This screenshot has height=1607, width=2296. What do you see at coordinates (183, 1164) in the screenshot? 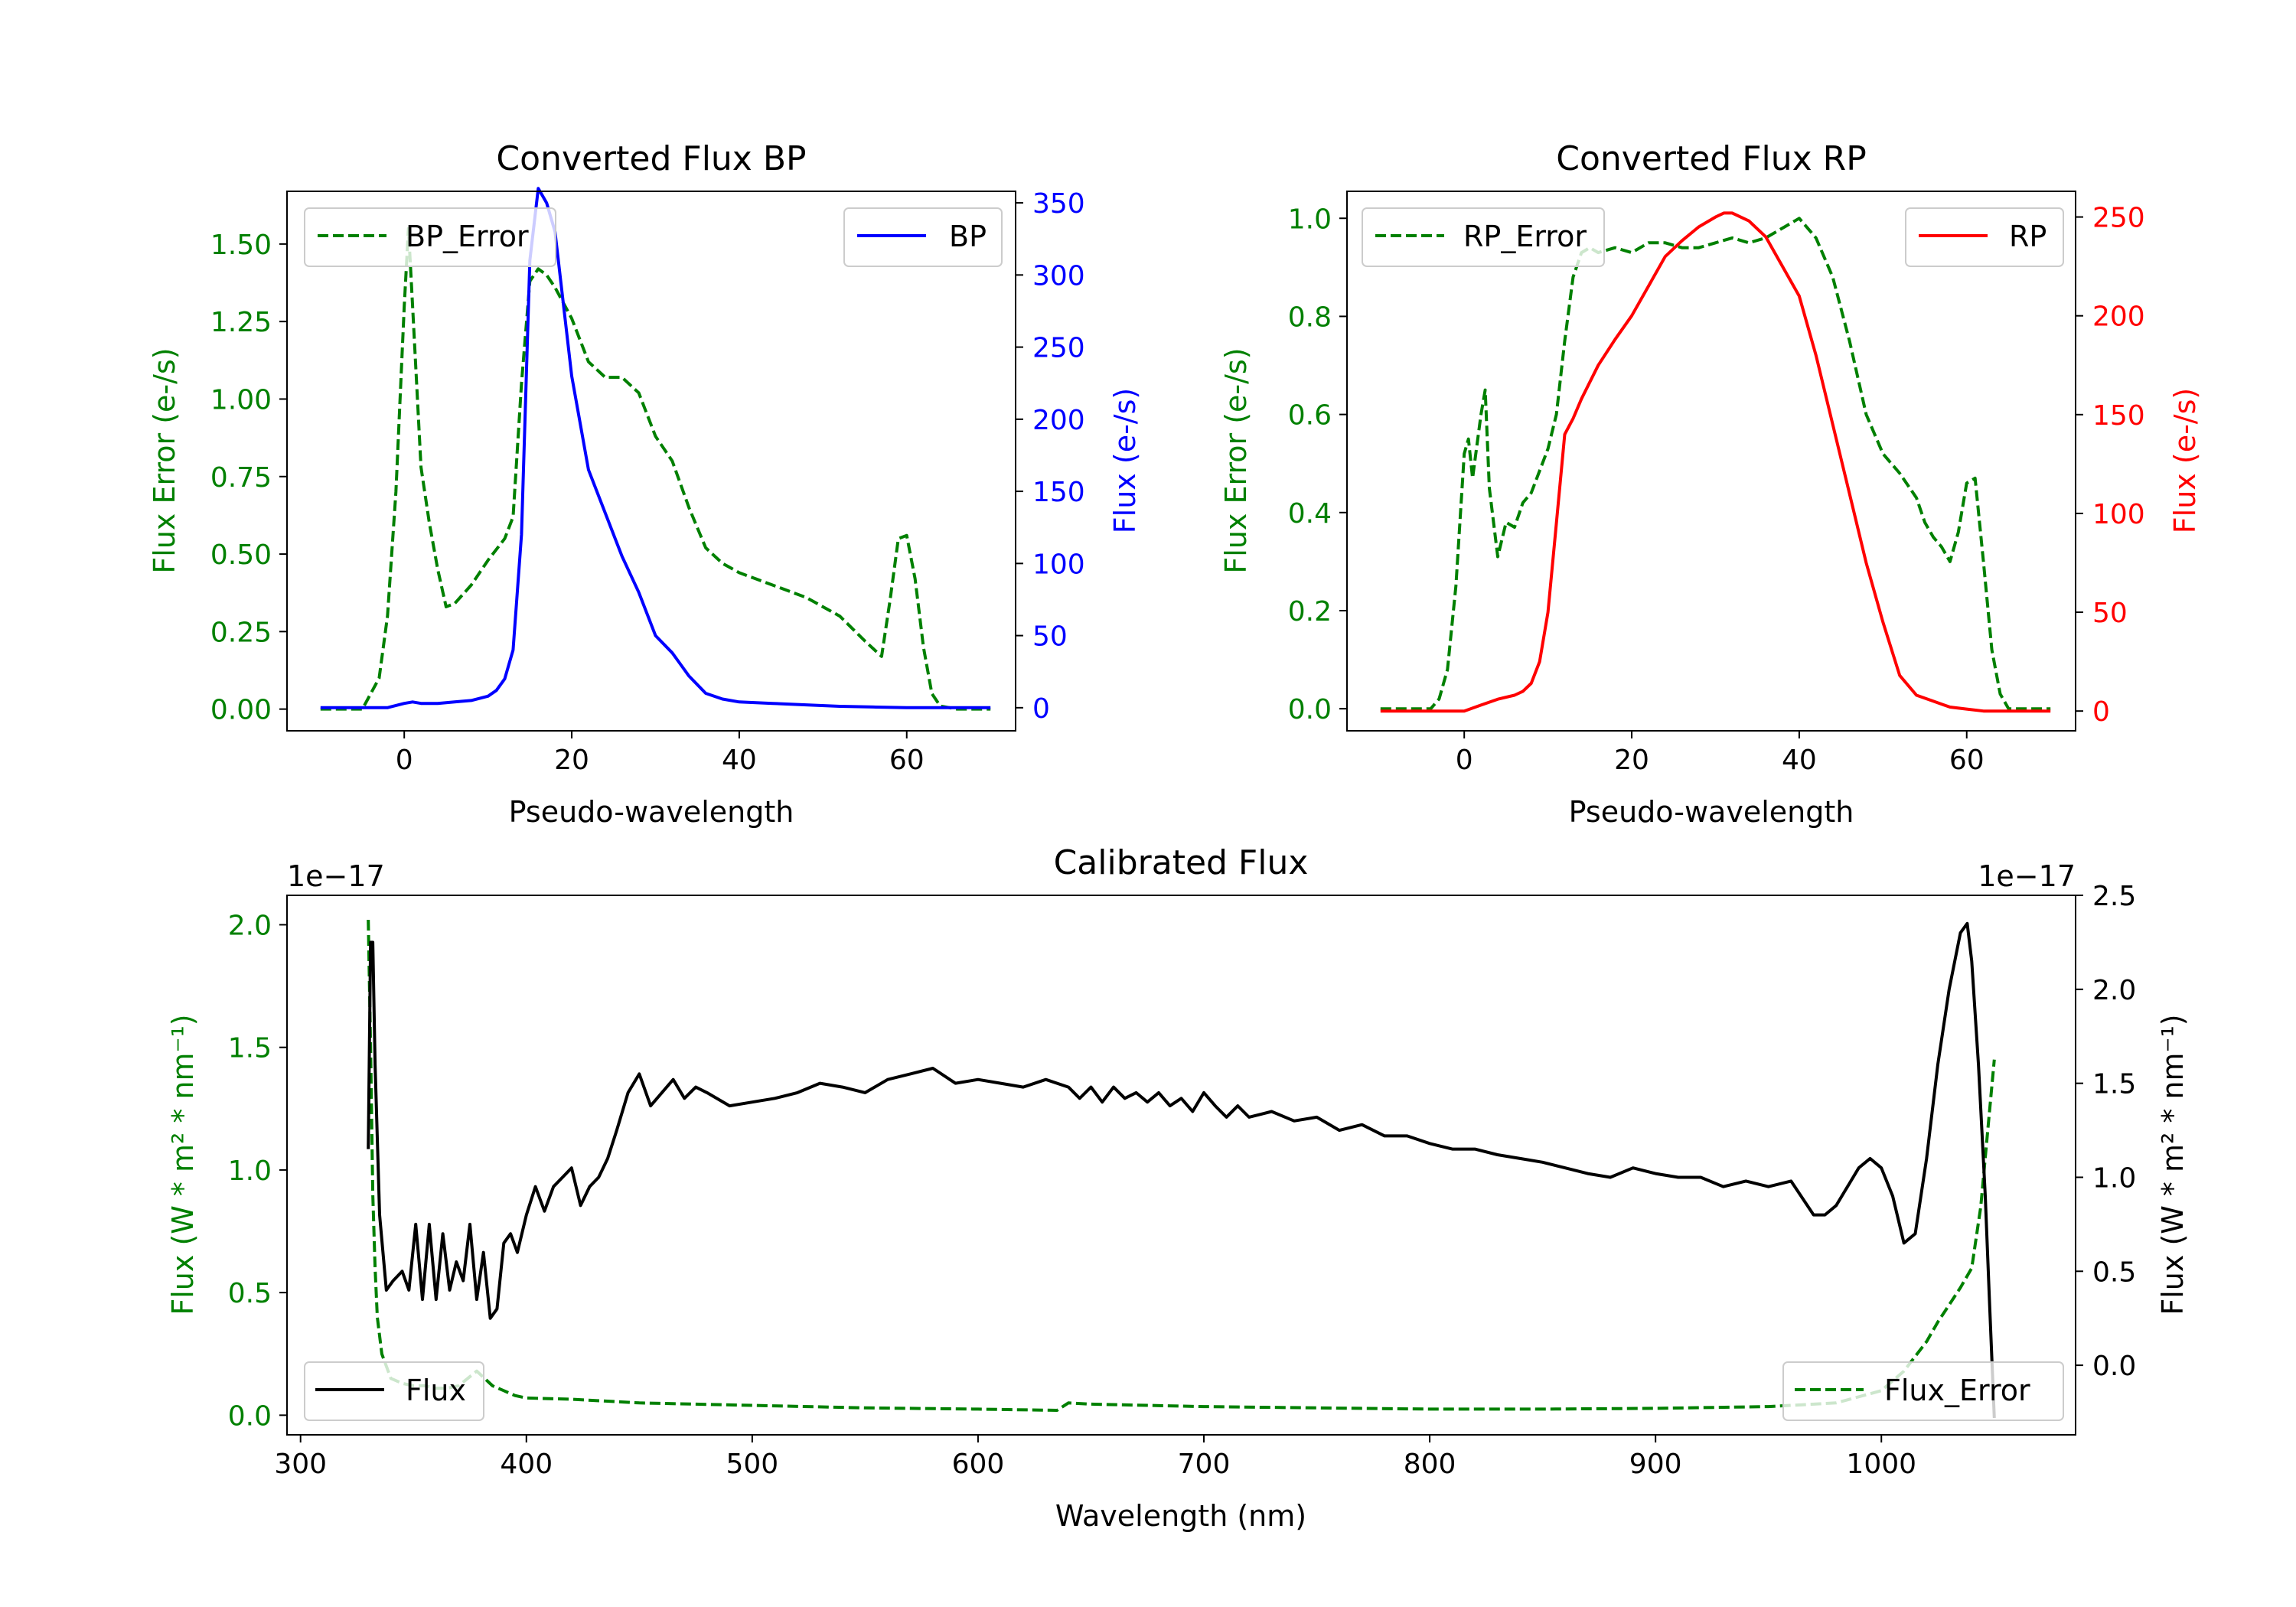
I see `calibrated-left-y-axis-label: Flux (W * m² * nm⁻¹)` at bounding box center [183, 1164].